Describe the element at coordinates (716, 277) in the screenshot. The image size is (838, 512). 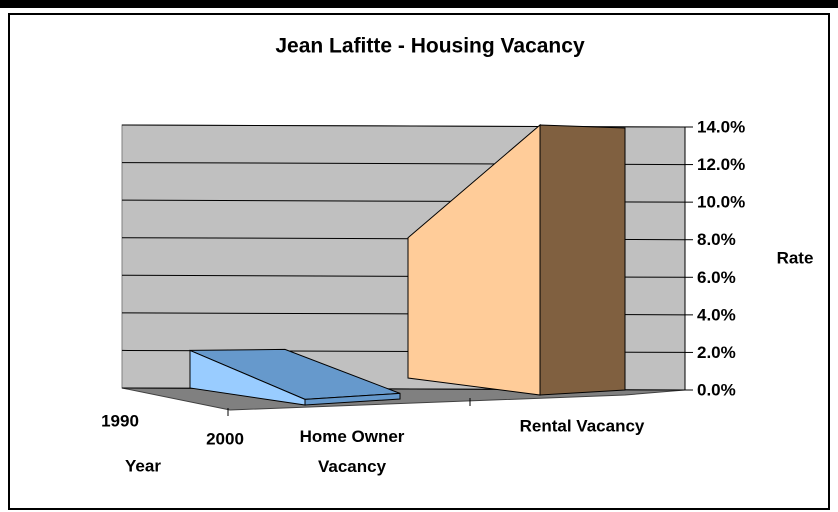
I see `y-tick-label: 6.0%` at that location.